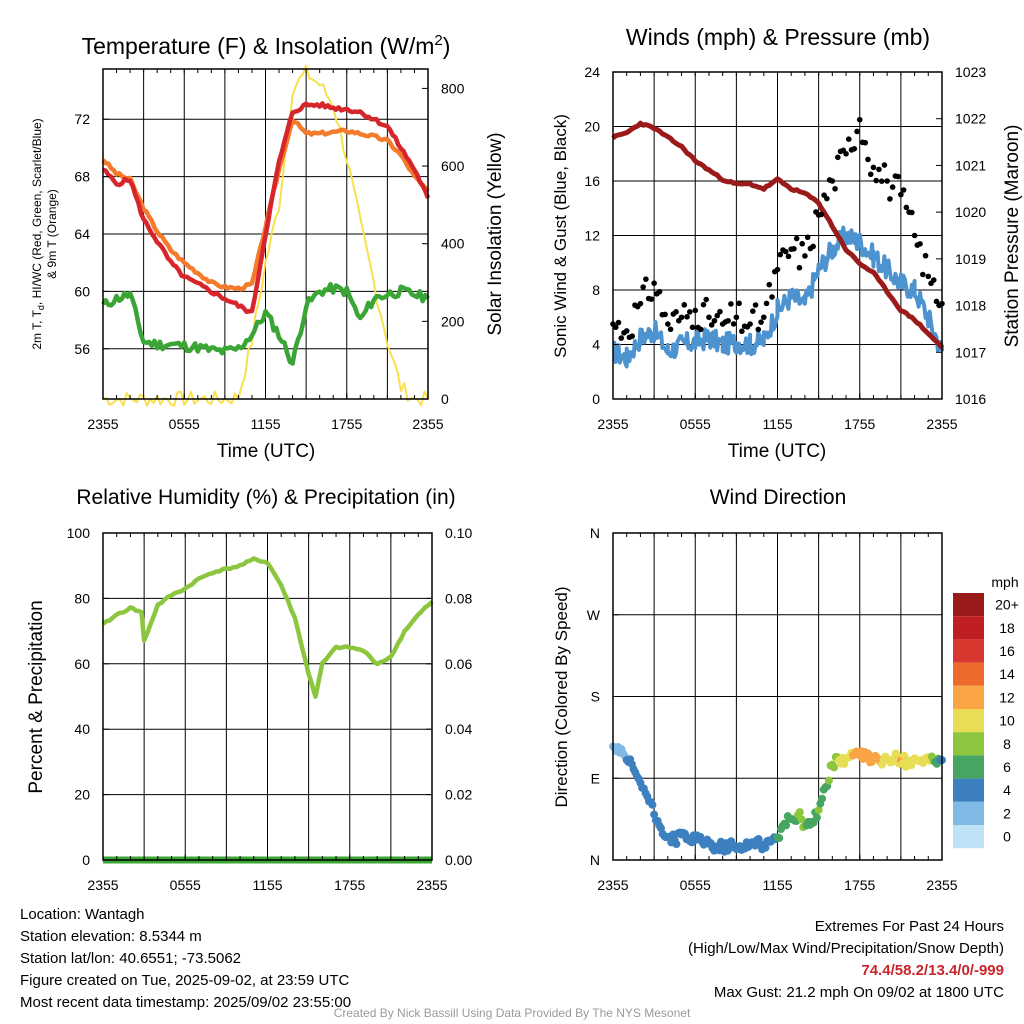 The height and width of the screenshot is (1024, 1024). Describe the element at coordinates (1007, 721) in the screenshot. I see `colorbar-label: 10` at that location.